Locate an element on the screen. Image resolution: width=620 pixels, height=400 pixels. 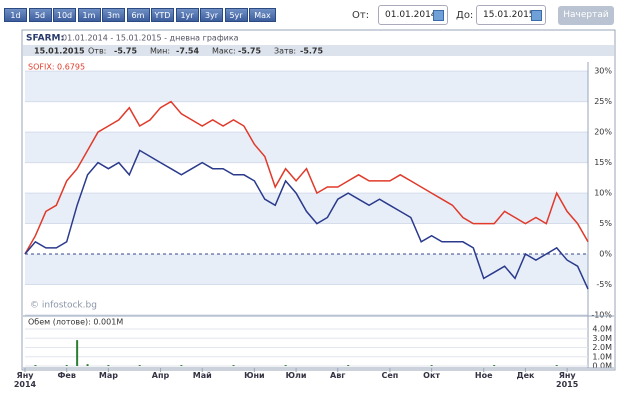
range-button: 1yr is located at coordinates (187, 15).